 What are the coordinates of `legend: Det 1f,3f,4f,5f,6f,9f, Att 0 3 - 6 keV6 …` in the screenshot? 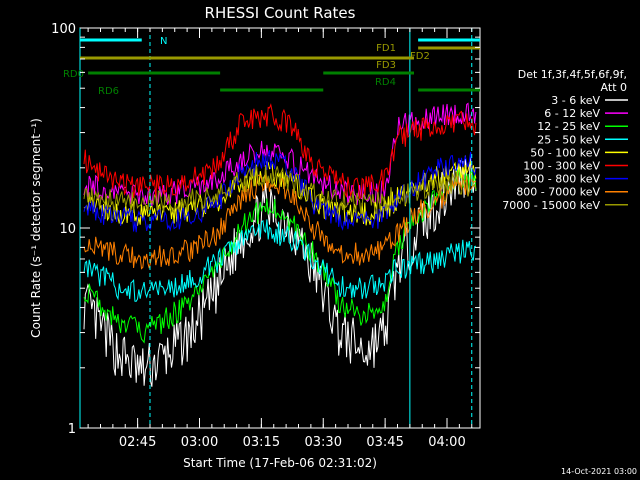 It's located at (565, 140).